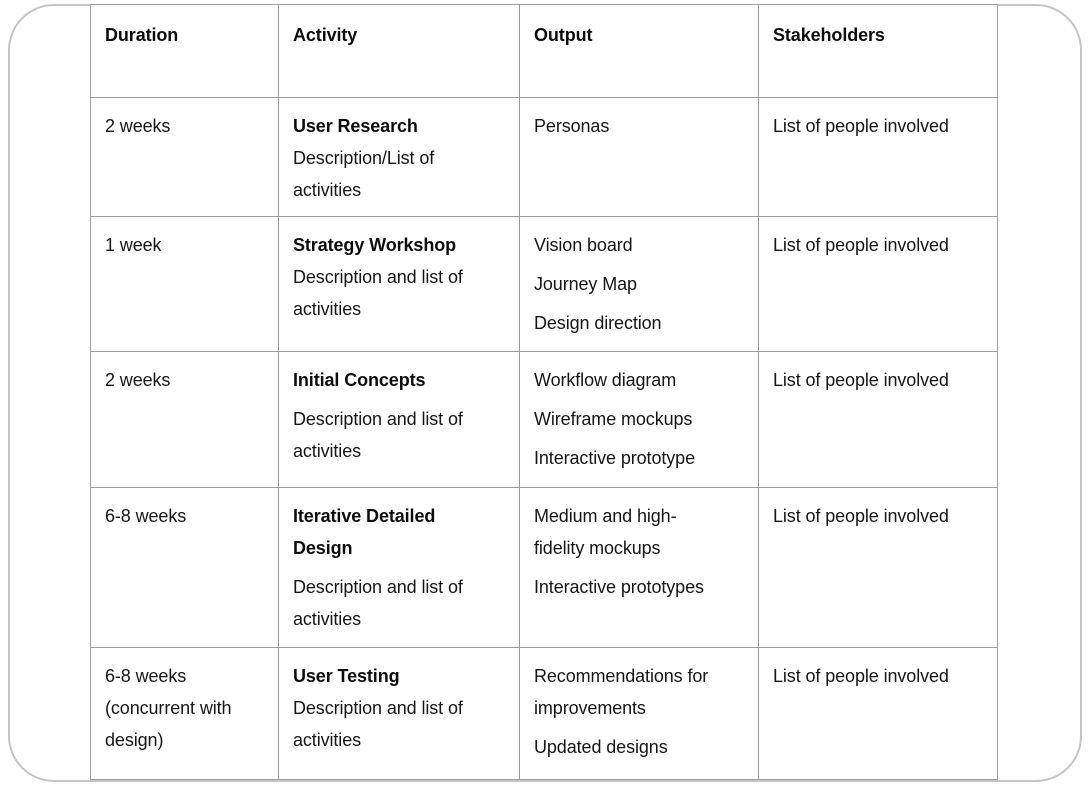 Image resolution: width=1090 pixels, height=788 pixels. Describe the element at coordinates (878, 51) in the screenshot. I see `header-cell-stakeholders: Stakeholders` at that location.